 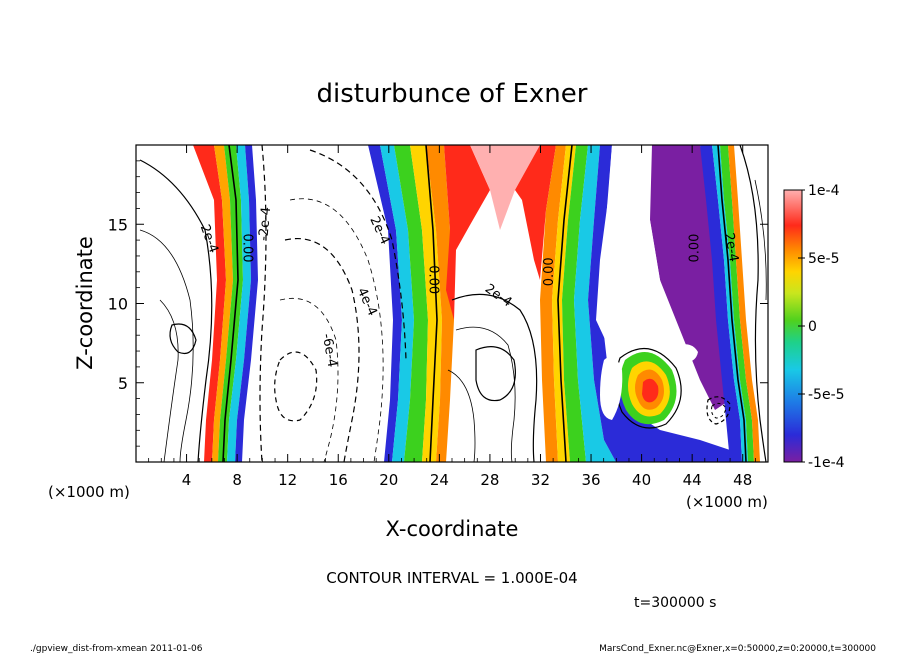 What do you see at coordinates (742, 480) in the screenshot?
I see `x-tick-label: 48` at bounding box center [742, 480].